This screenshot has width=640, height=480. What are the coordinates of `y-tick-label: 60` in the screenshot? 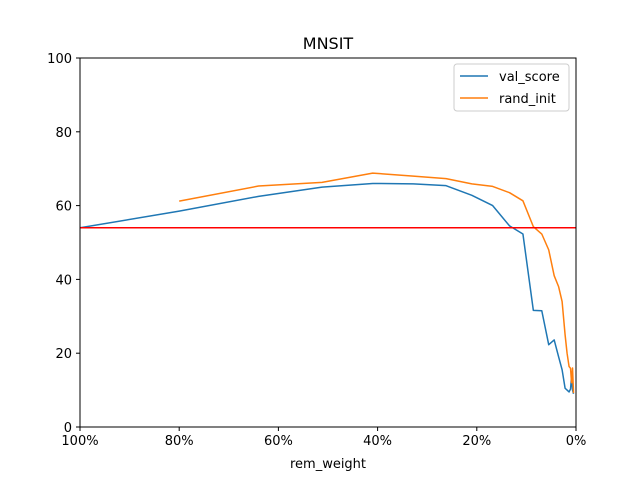 It's located at (63, 207).